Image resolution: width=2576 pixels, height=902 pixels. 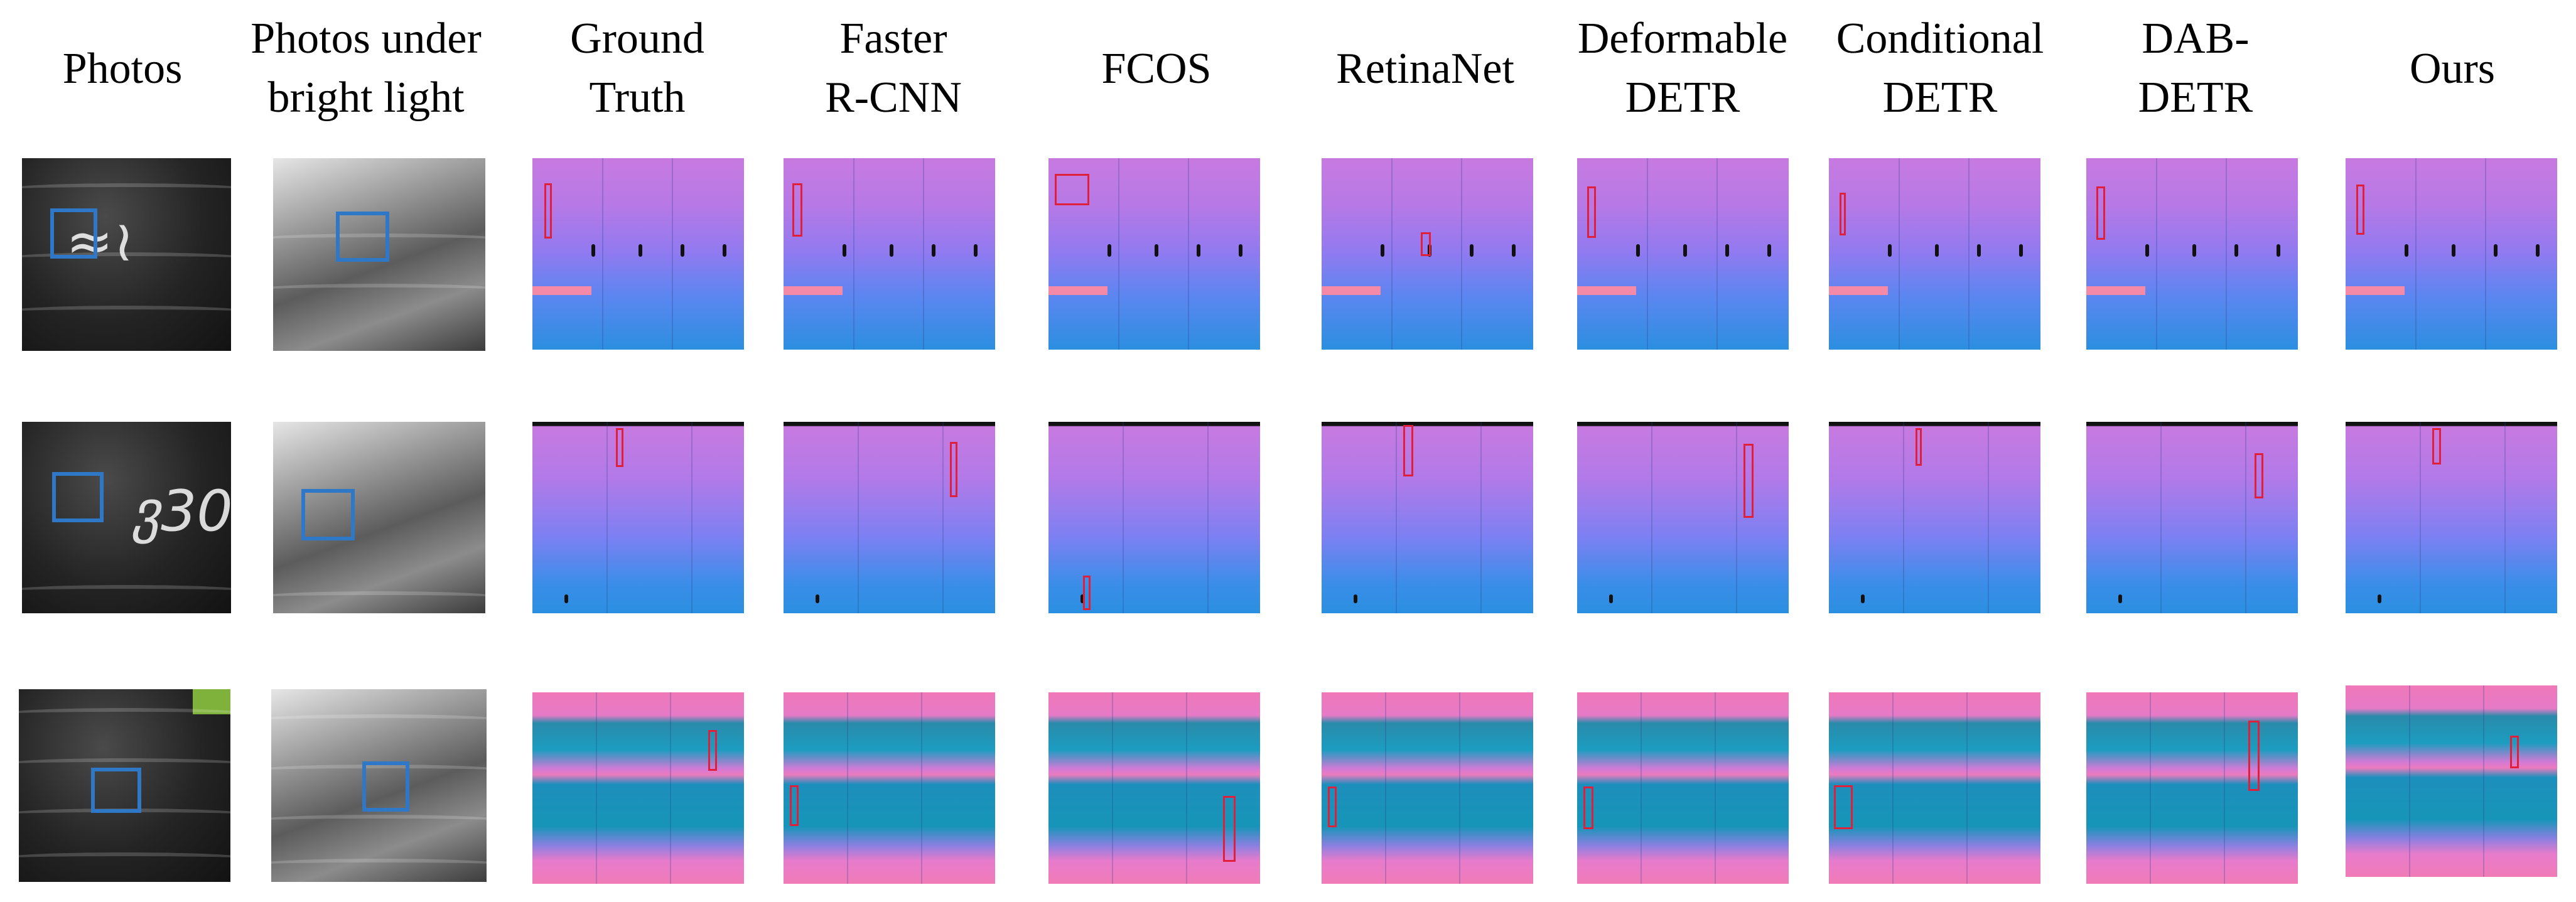 What do you see at coordinates (638, 788) in the screenshot?
I see `scan-ground-truth-row3` at bounding box center [638, 788].